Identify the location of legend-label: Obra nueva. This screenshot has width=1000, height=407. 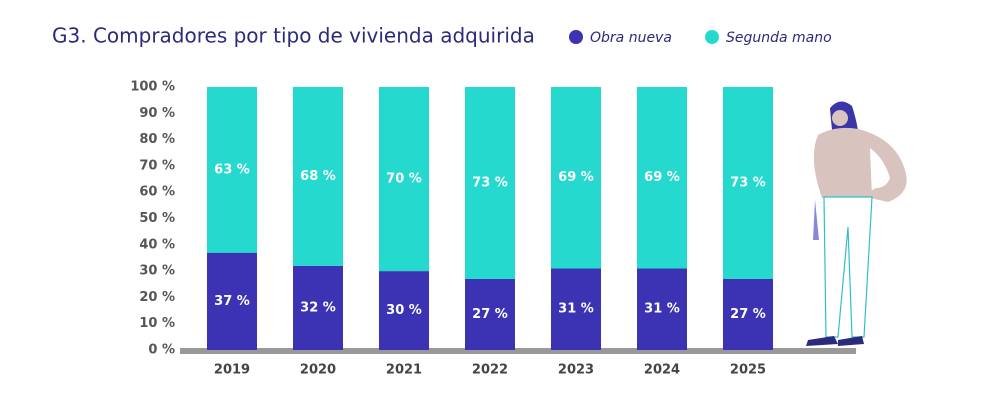
(631, 38).